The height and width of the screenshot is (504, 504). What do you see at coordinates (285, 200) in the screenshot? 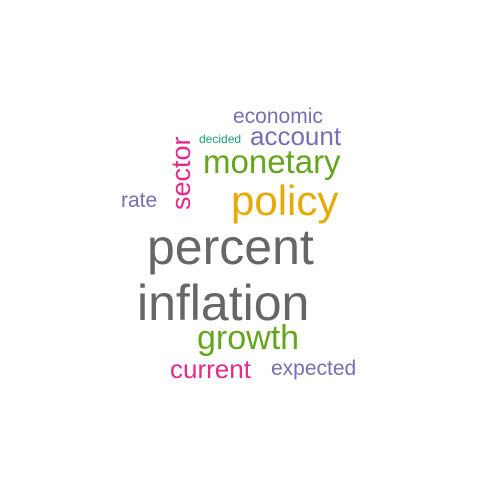
I see `word-policy: policy` at bounding box center [285, 200].